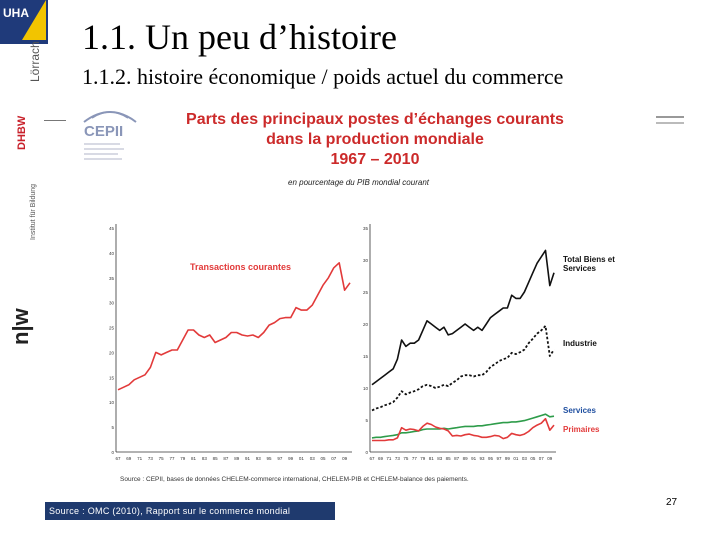  I want to click on page-number: 27, so click(672, 502).